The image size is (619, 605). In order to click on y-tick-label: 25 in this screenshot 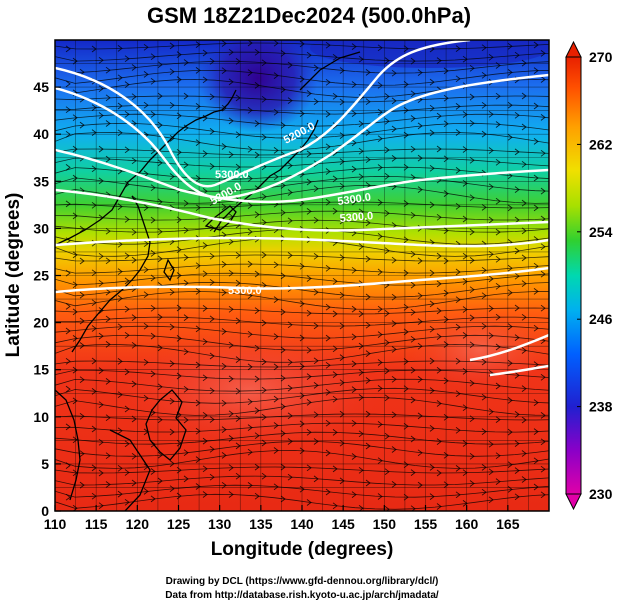, I will do `click(41, 276)`.